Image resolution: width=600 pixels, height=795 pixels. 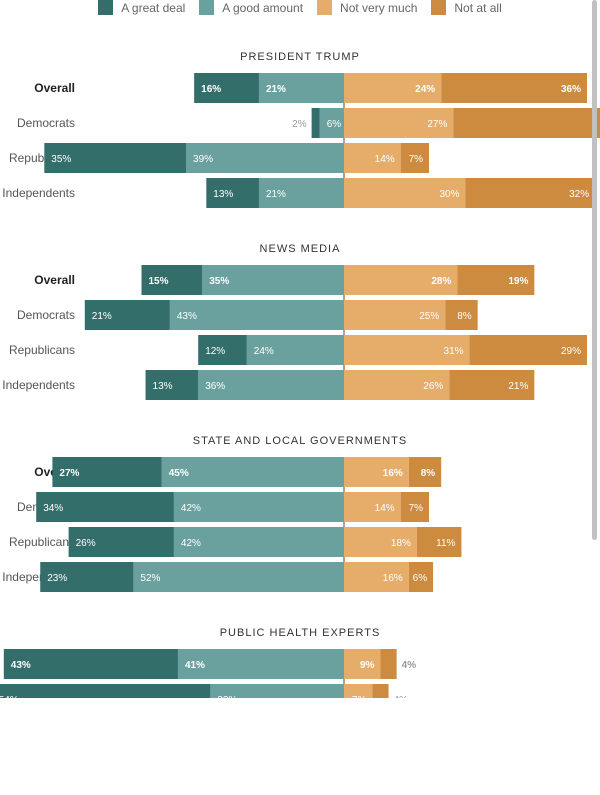 What do you see at coordinates (263, 8) in the screenshot?
I see `legend-label: A good amount` at bounding box center [263, 8].